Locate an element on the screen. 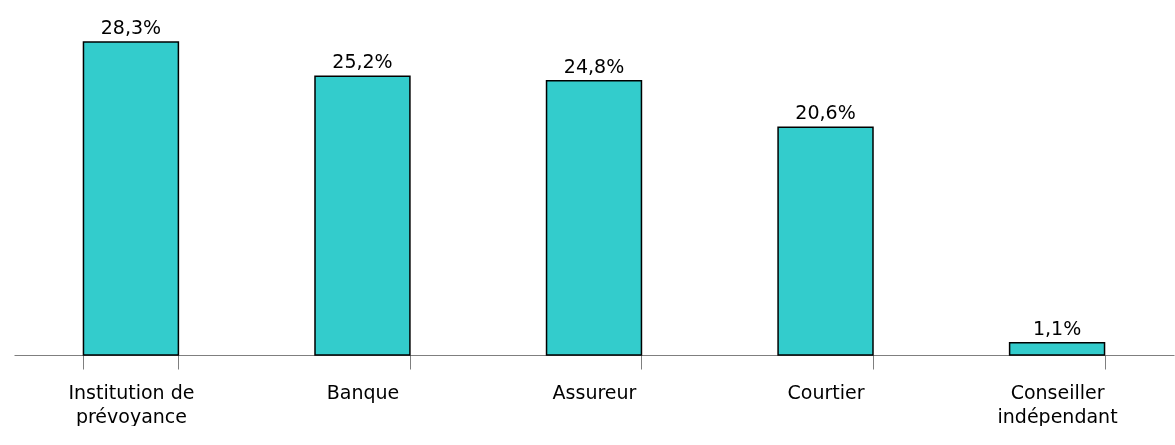  data-label: 28,3% is located at coordinates (131, 26).